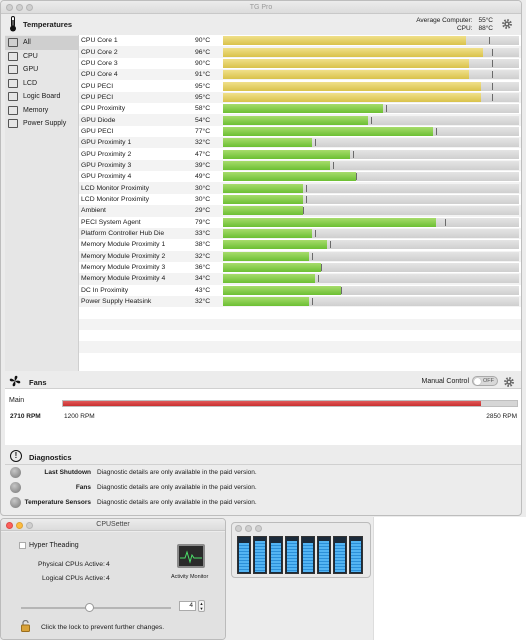 This screenshot has height=640, width=526. What do you see at coordinates (41, 97) in the screenshot?
I see `sidebar-item-logic-board: Logic Board` at bounding box center [41, 97].